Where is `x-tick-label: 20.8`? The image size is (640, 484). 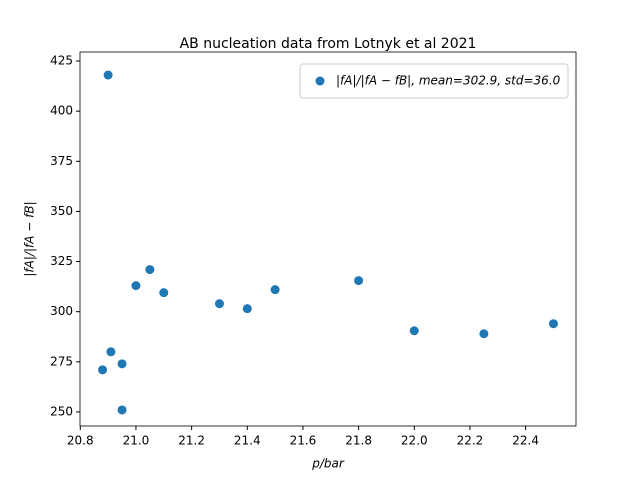
x-tick-label: 20.8 is located at coordinates (80, 441).